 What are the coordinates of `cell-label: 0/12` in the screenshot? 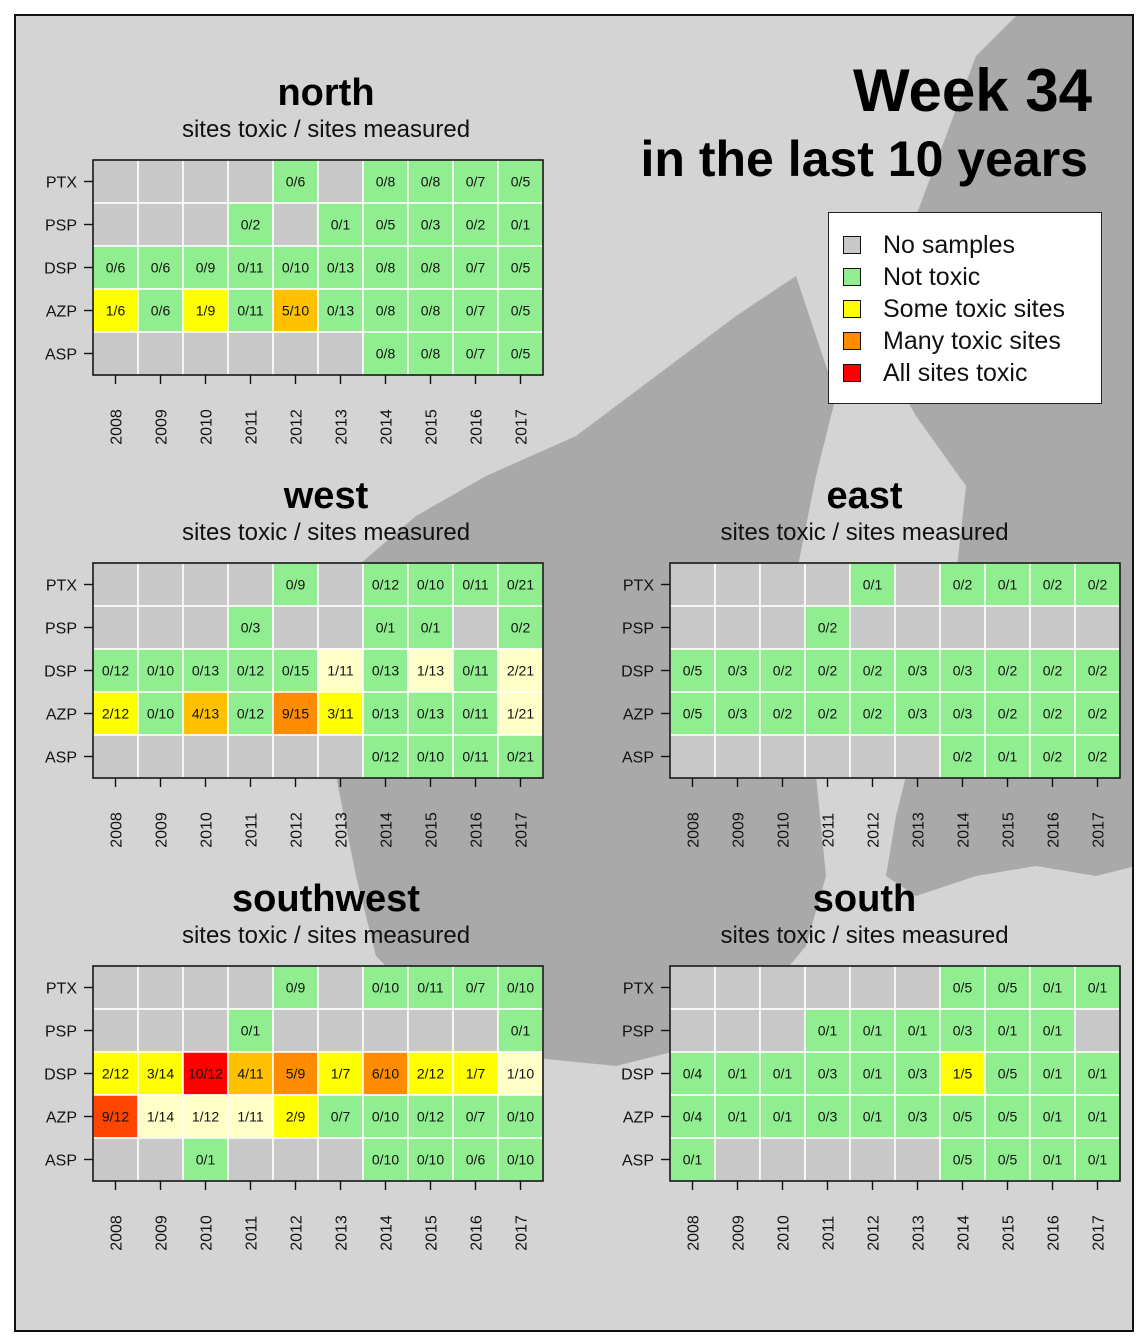 It's located at (385, 757).